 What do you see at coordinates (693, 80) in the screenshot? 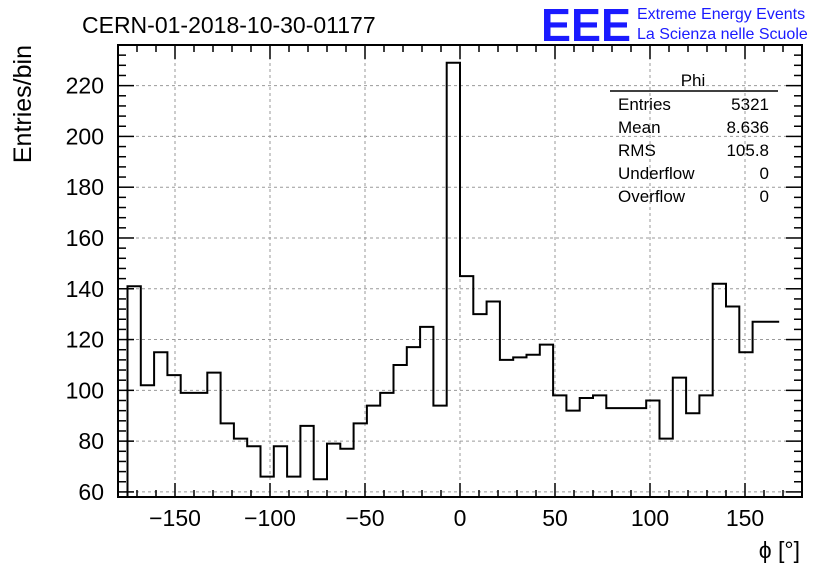
I see `stats-title: Phi` at bounding box center [693, 80].